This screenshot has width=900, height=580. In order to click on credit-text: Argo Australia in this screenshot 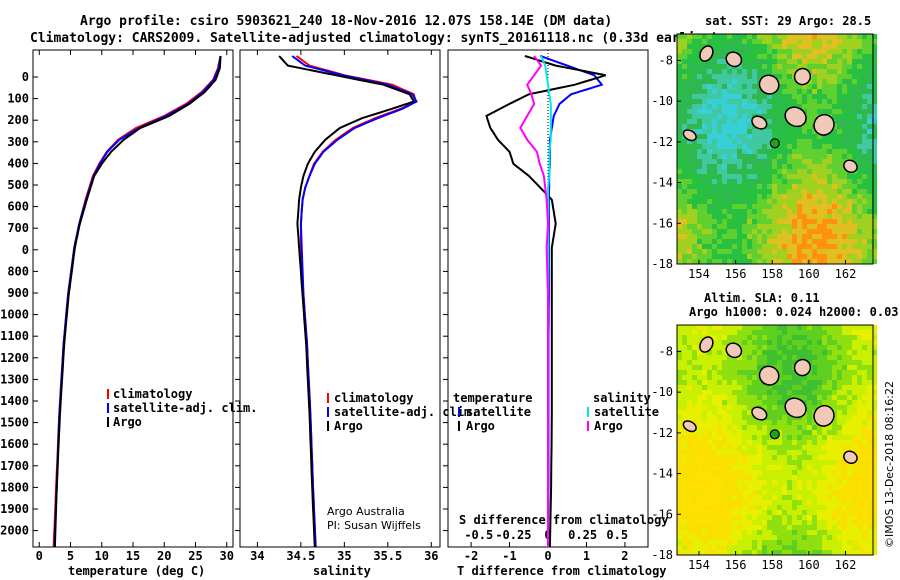, I will do `click(366, 511)`.